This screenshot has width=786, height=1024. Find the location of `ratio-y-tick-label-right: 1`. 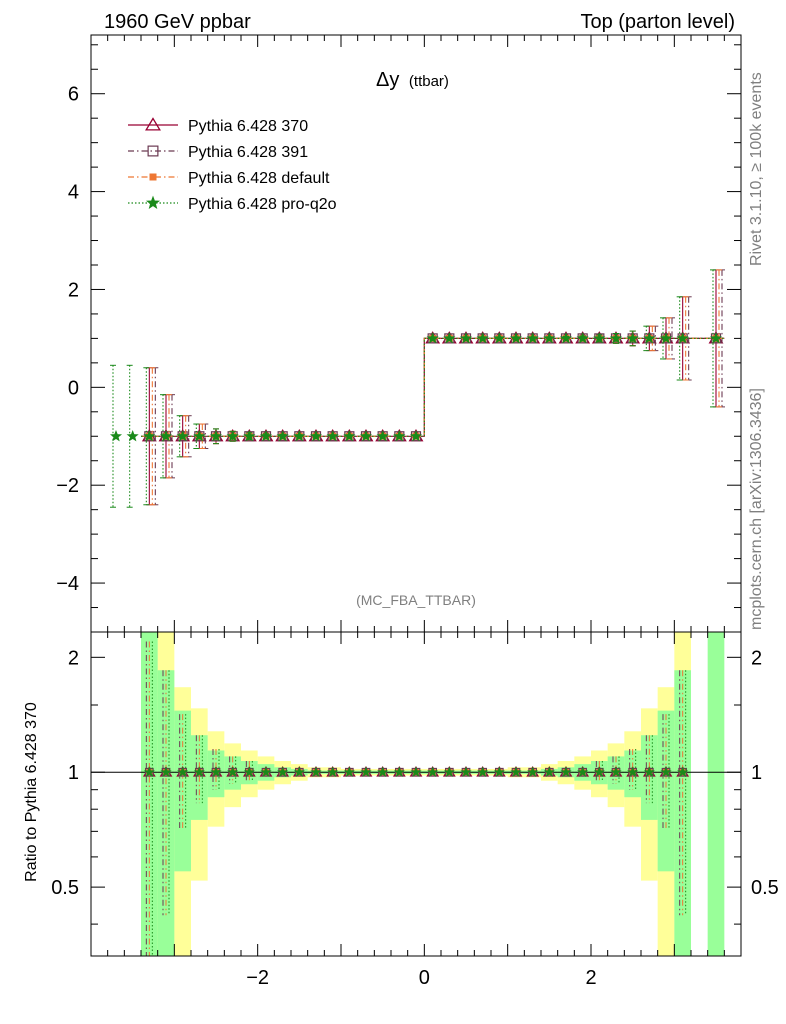

ratio-y-tick-label-right: 1 is located at coordinates (756, 773).